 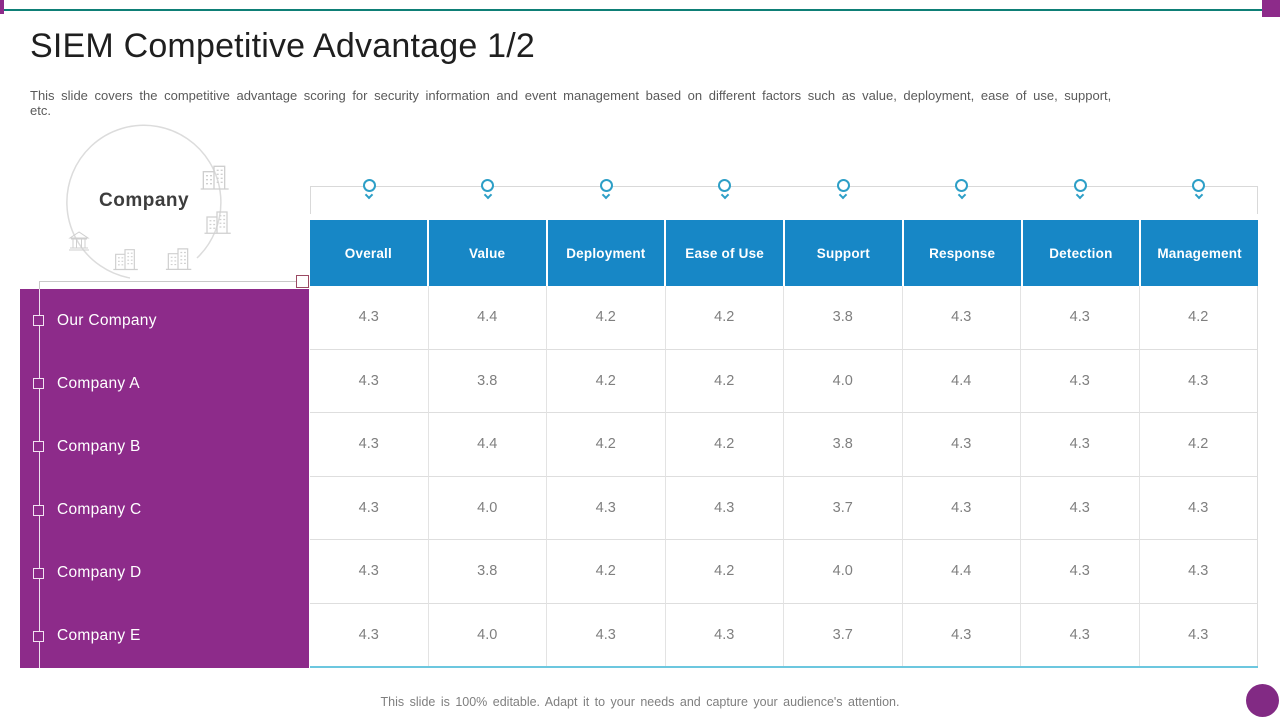 I want to click on row-label: Company B, so click(x=99, y=446).